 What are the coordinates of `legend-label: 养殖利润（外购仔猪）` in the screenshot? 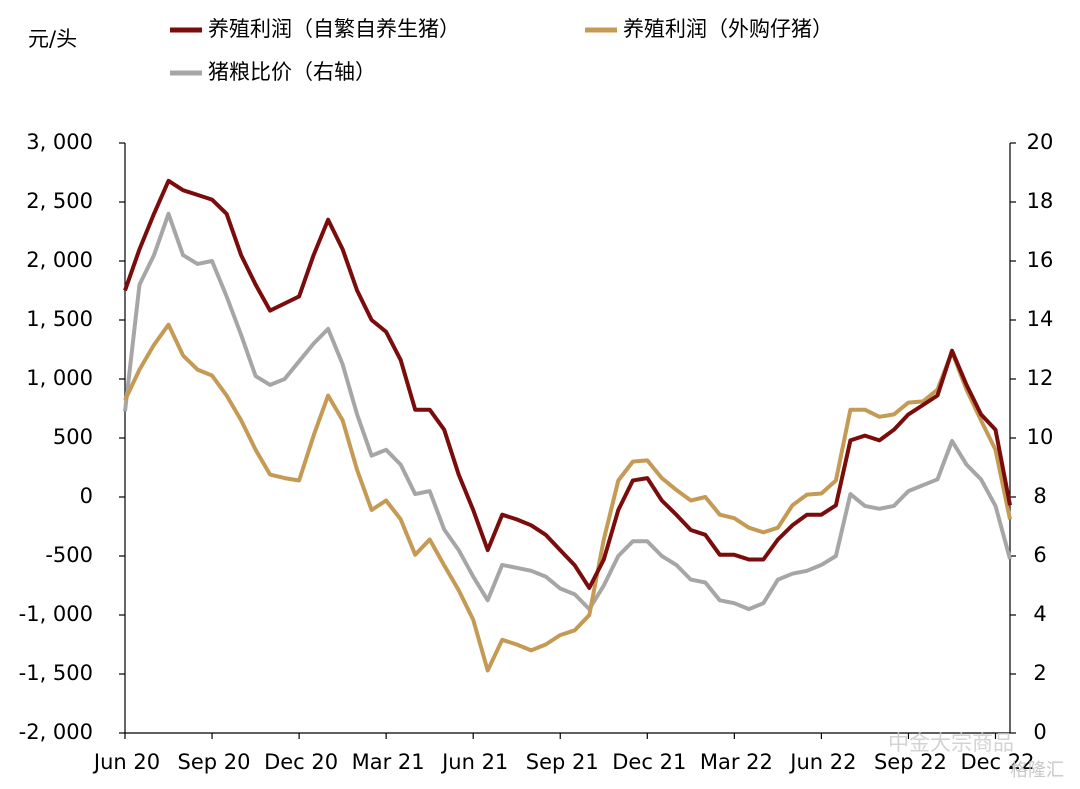 It's located at (728, 29).